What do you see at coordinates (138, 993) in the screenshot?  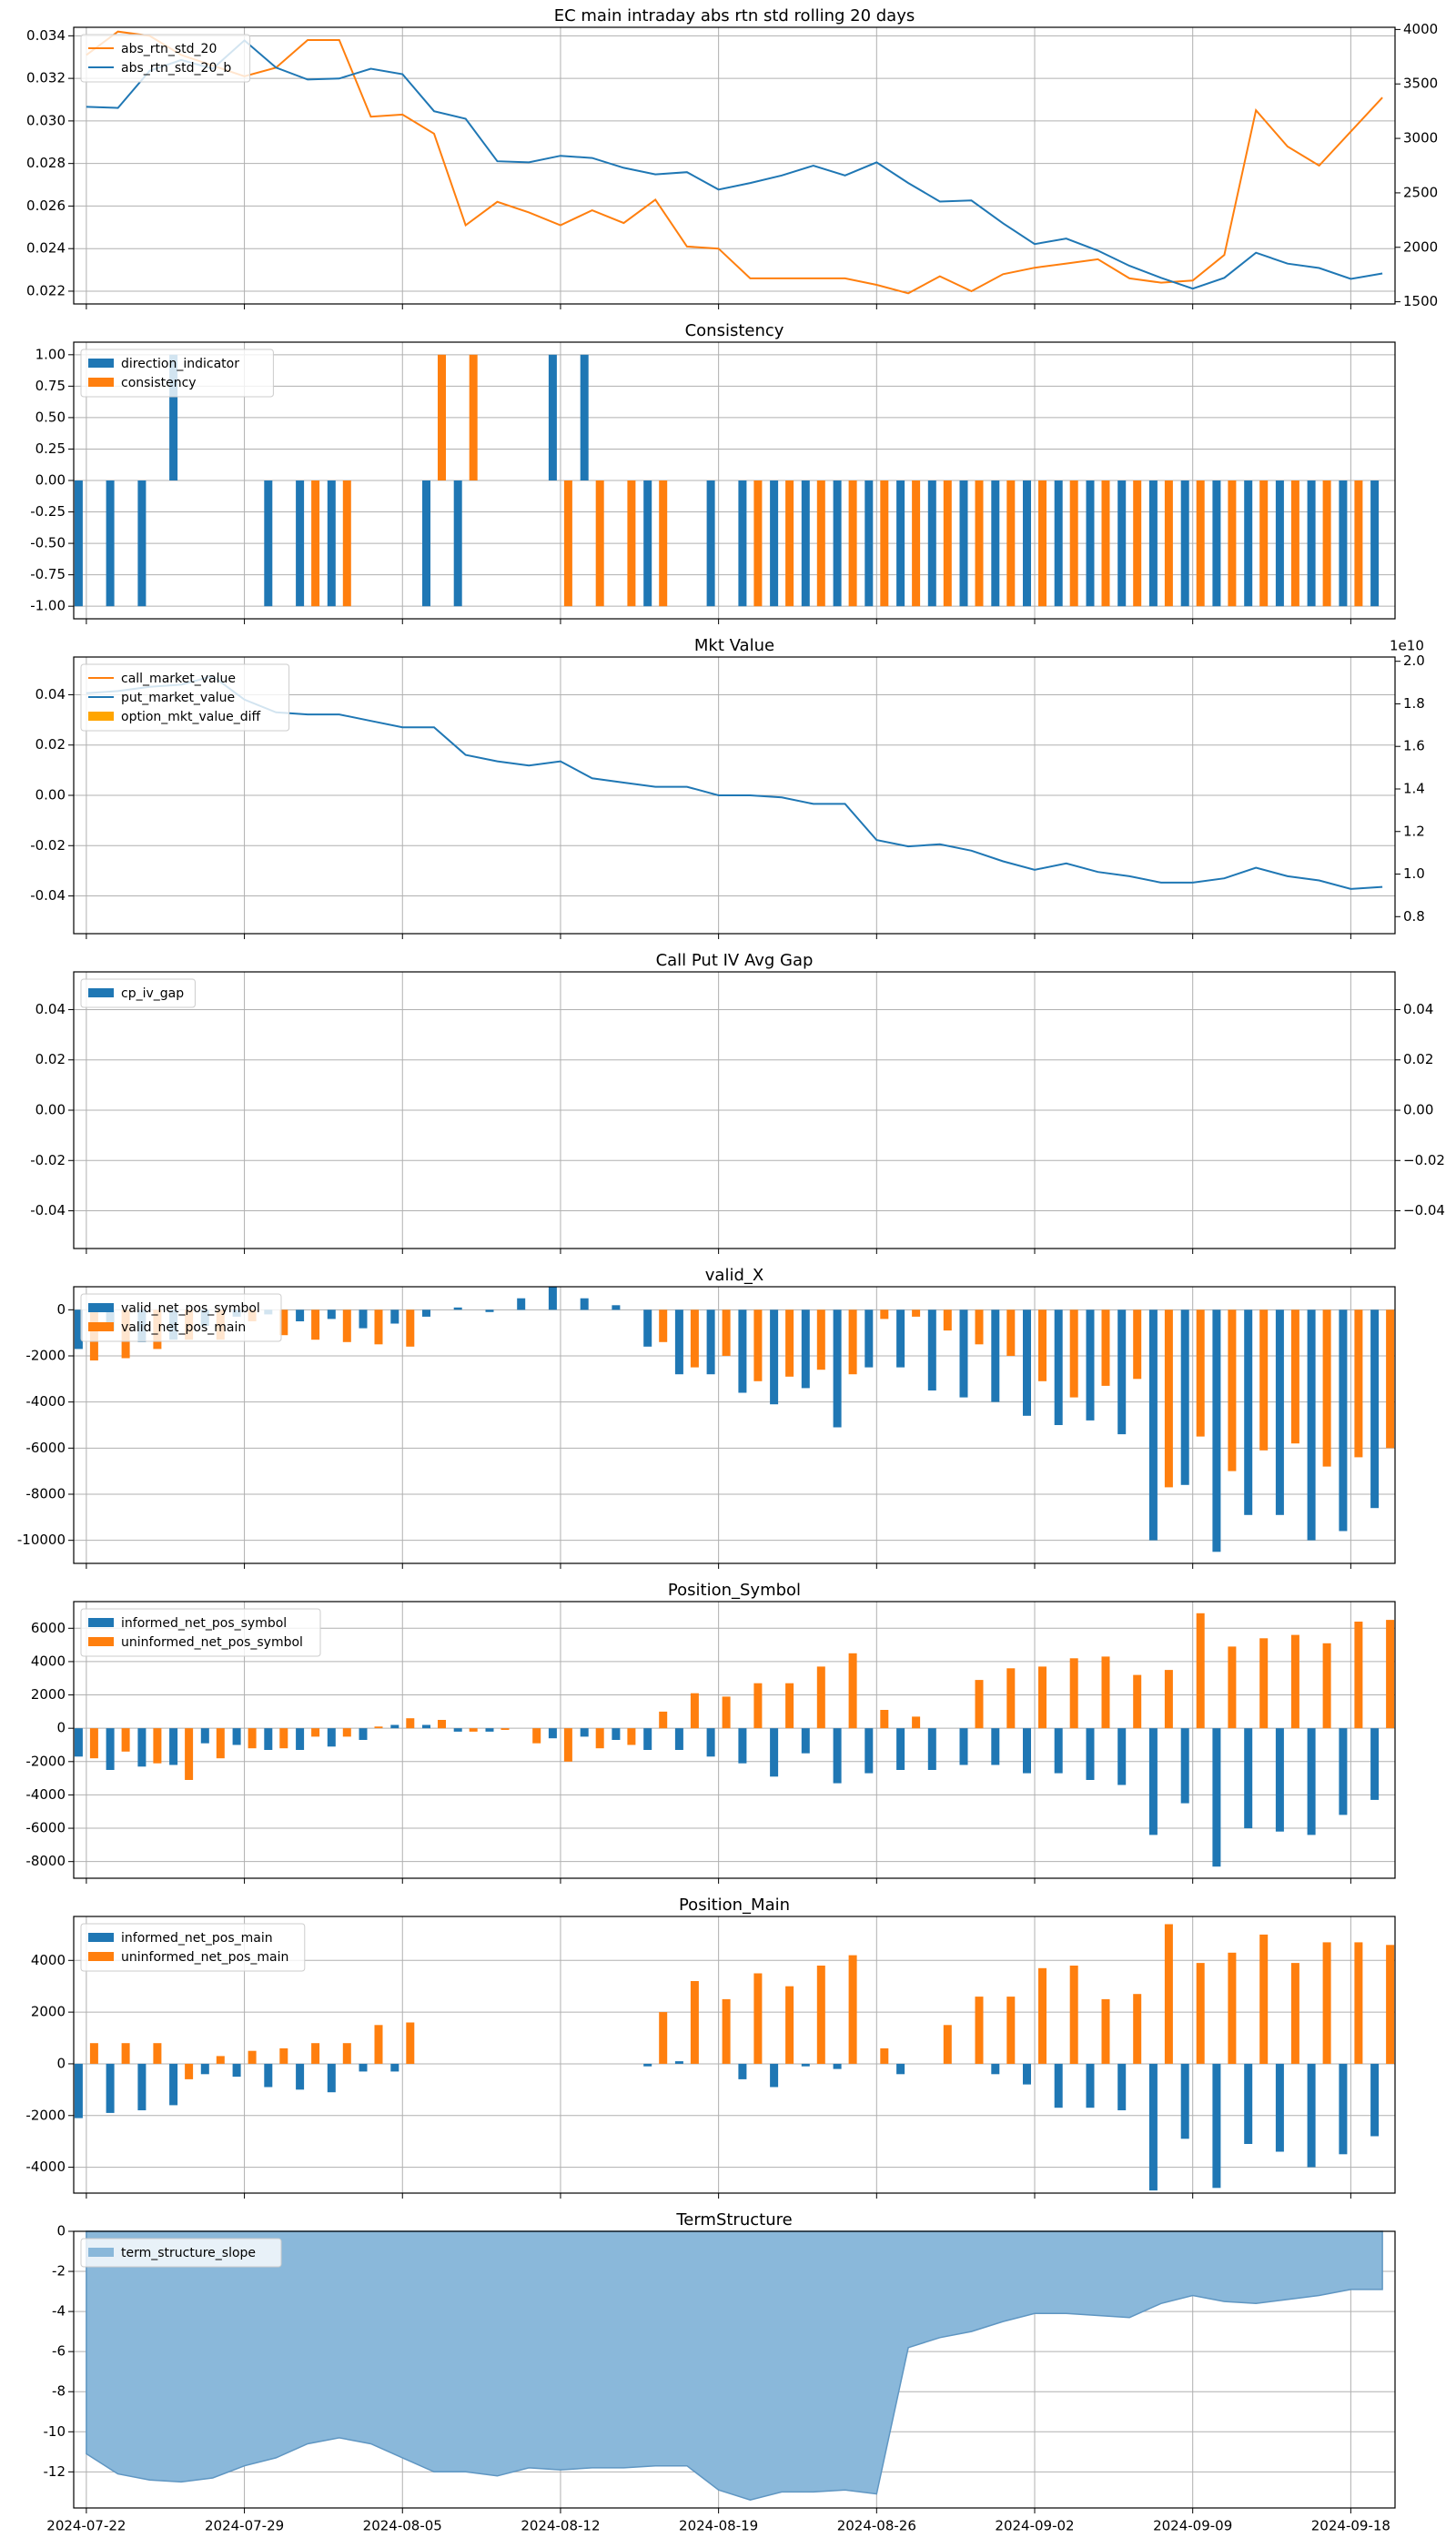 I see `legend-box` at bounding box center [138, 993].